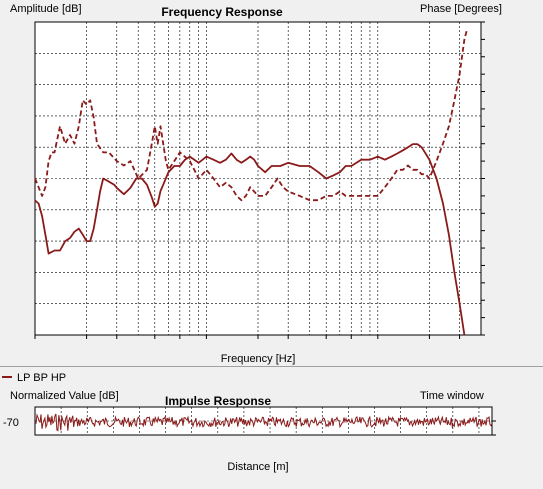  I want to click on legend: LP BP HP, so click(271, 377).